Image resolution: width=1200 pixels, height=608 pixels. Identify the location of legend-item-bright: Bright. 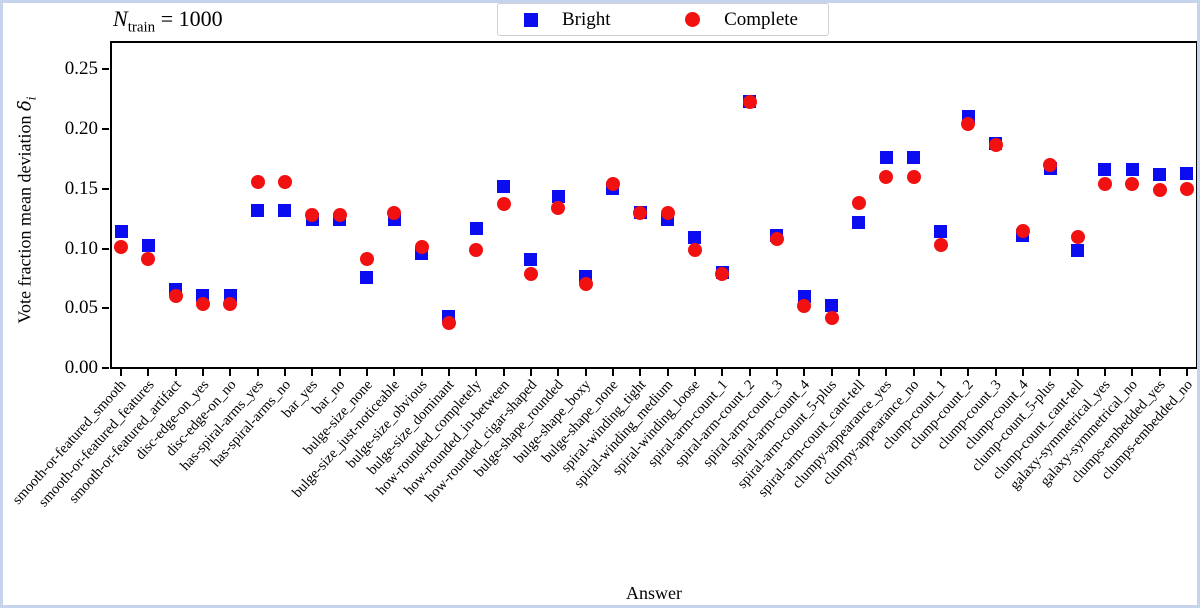
(567, 20).